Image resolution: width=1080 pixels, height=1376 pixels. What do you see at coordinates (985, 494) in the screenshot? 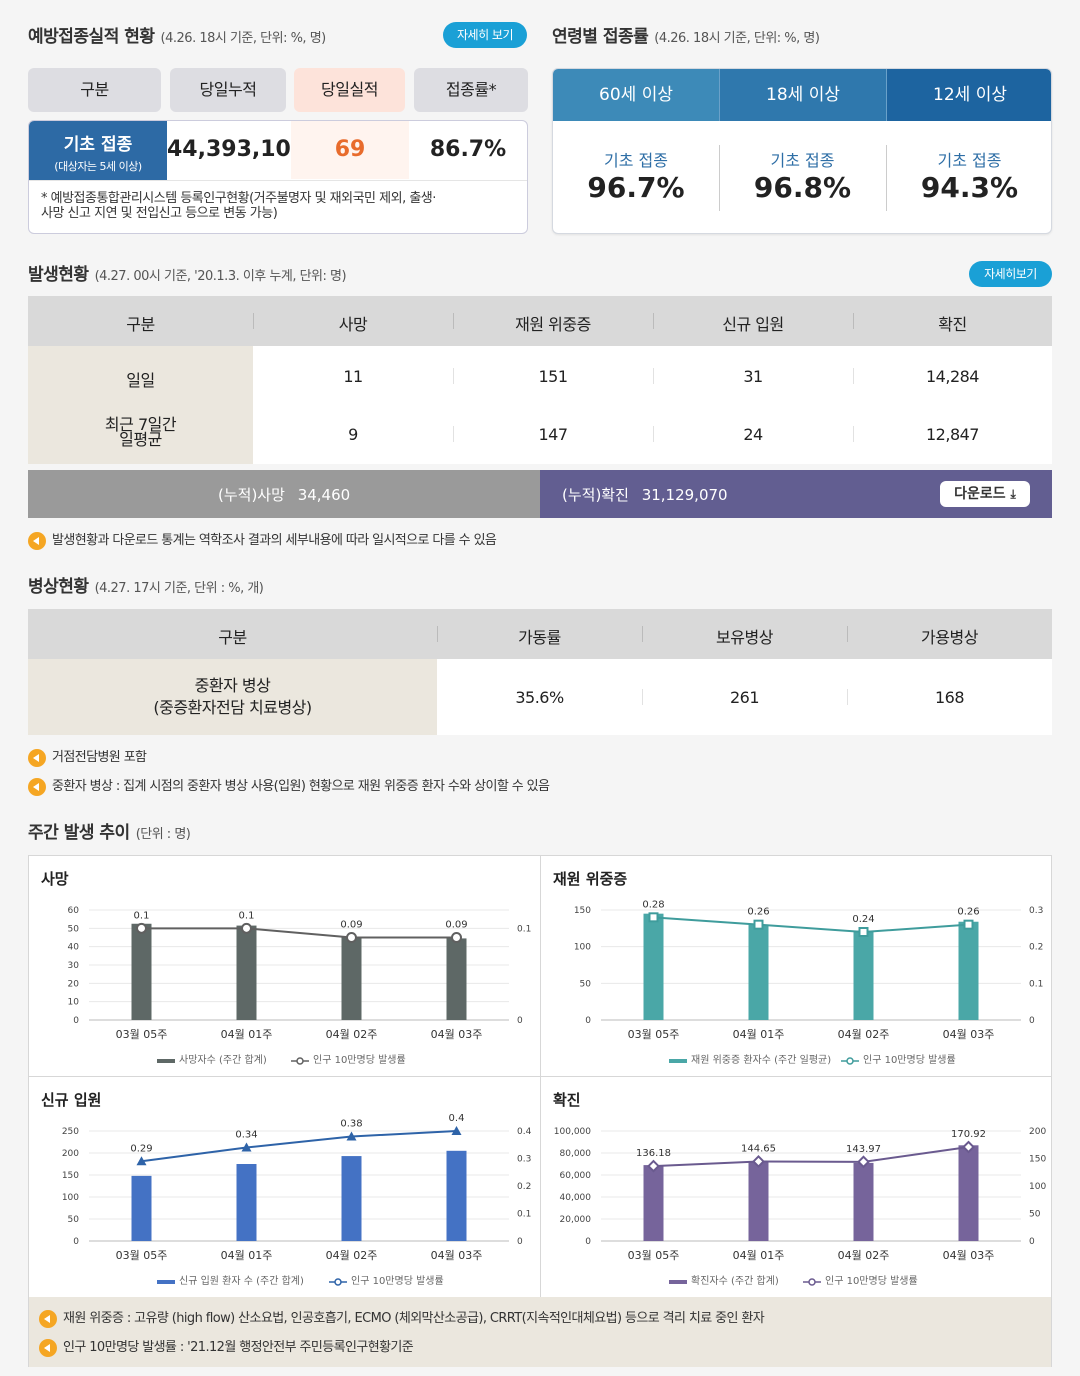
I see `download-button: 다운로드 ⤓` at bounding box center [985, 494].